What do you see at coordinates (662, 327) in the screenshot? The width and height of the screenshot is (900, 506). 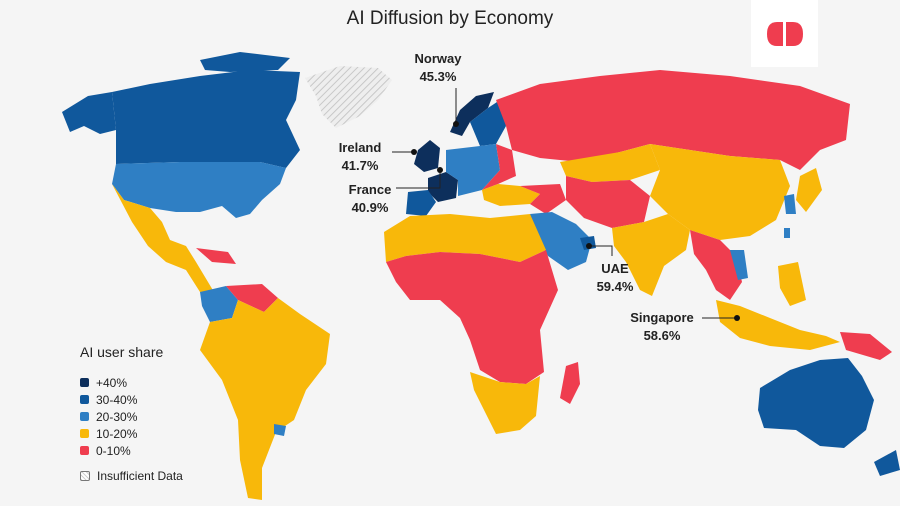 I see `callout-singapore: Singapore 58.6%` at bounding box center [662, 327].